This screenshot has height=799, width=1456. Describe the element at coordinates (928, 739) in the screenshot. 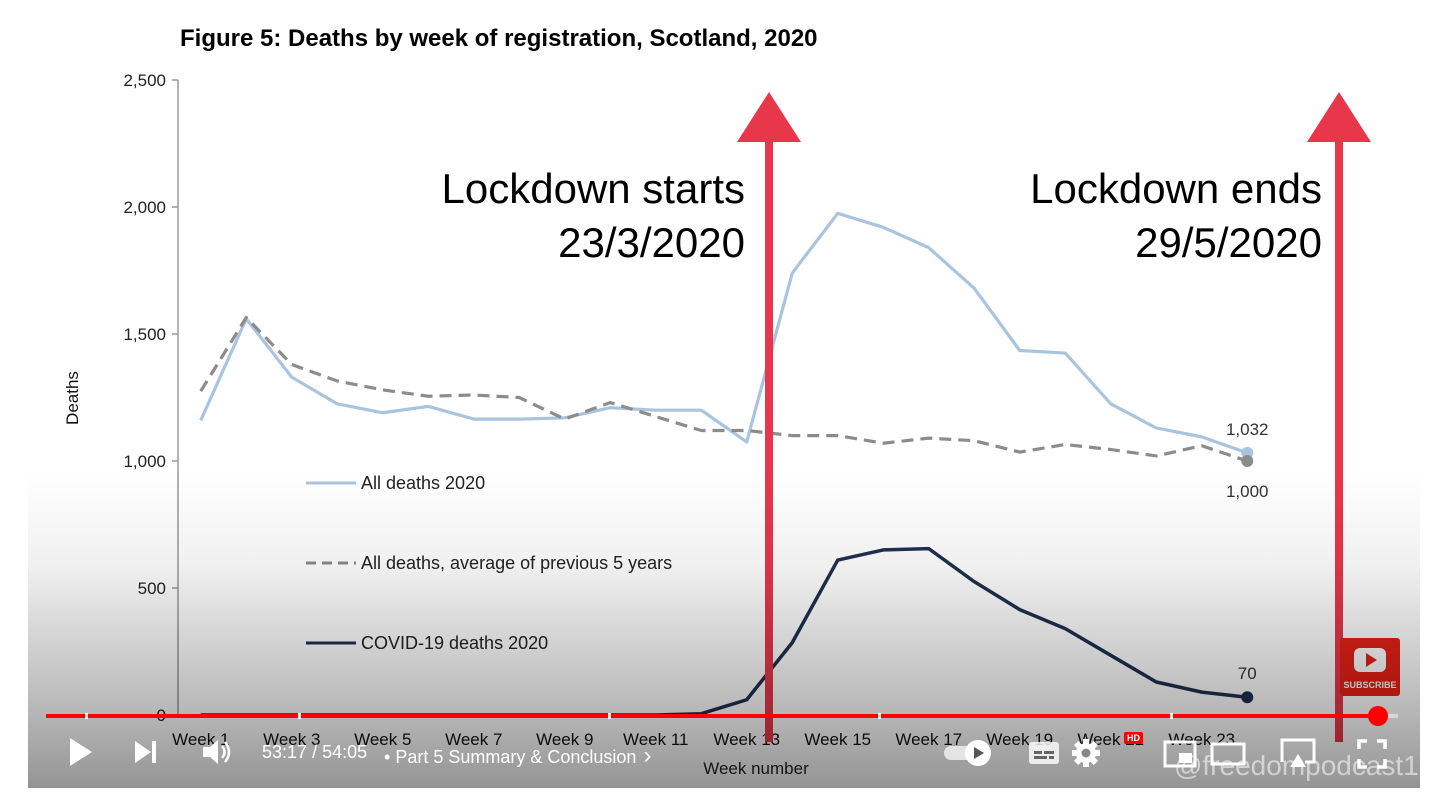

I see `x-tick-label: Week 17` at that location.